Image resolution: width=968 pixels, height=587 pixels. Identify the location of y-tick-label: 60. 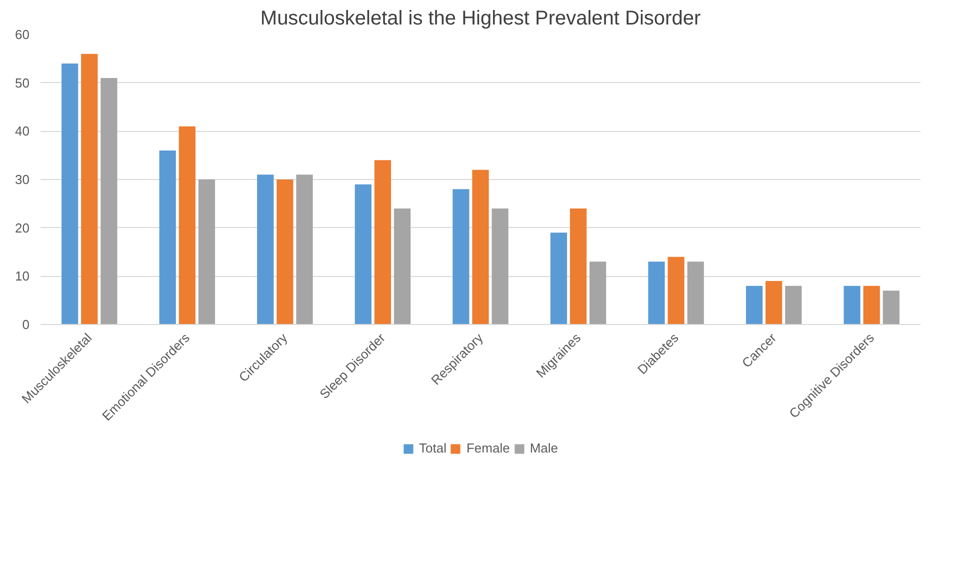
(22, 34).